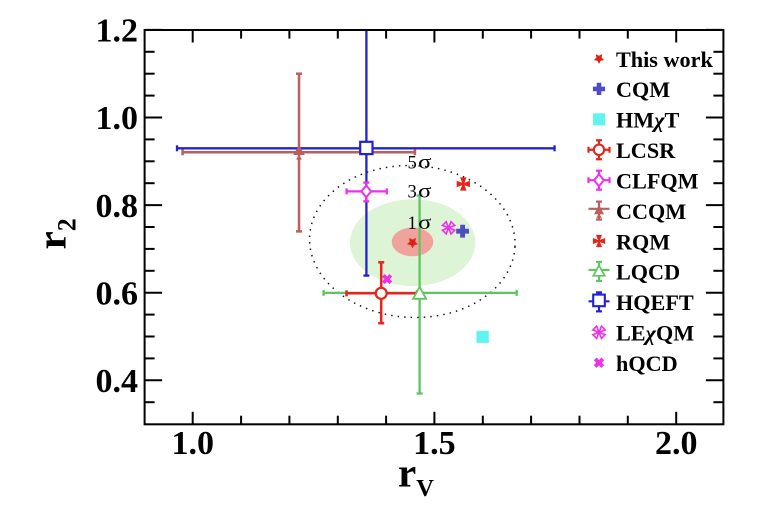  Describe the element at coordinates (657, 181) in the screenshot. I see `svg-text: CLFQM` at that location.